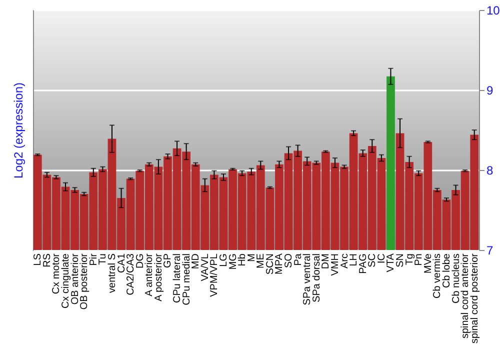  What do you see at coordinates (214, 275) in the screenshot?
I see `x-tick-label: VPM/VPL` at bounding box center [214, 275].